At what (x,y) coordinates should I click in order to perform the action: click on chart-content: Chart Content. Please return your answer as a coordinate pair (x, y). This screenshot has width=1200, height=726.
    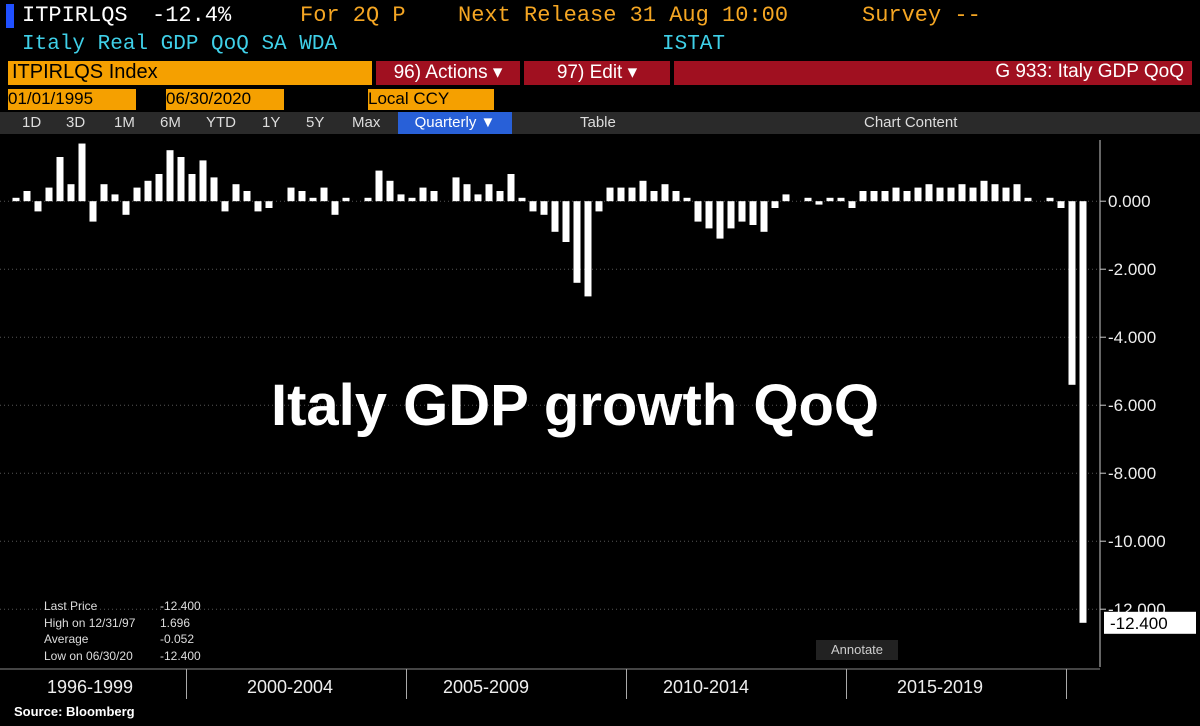
    Looking at the image, I should click on (911, 122).